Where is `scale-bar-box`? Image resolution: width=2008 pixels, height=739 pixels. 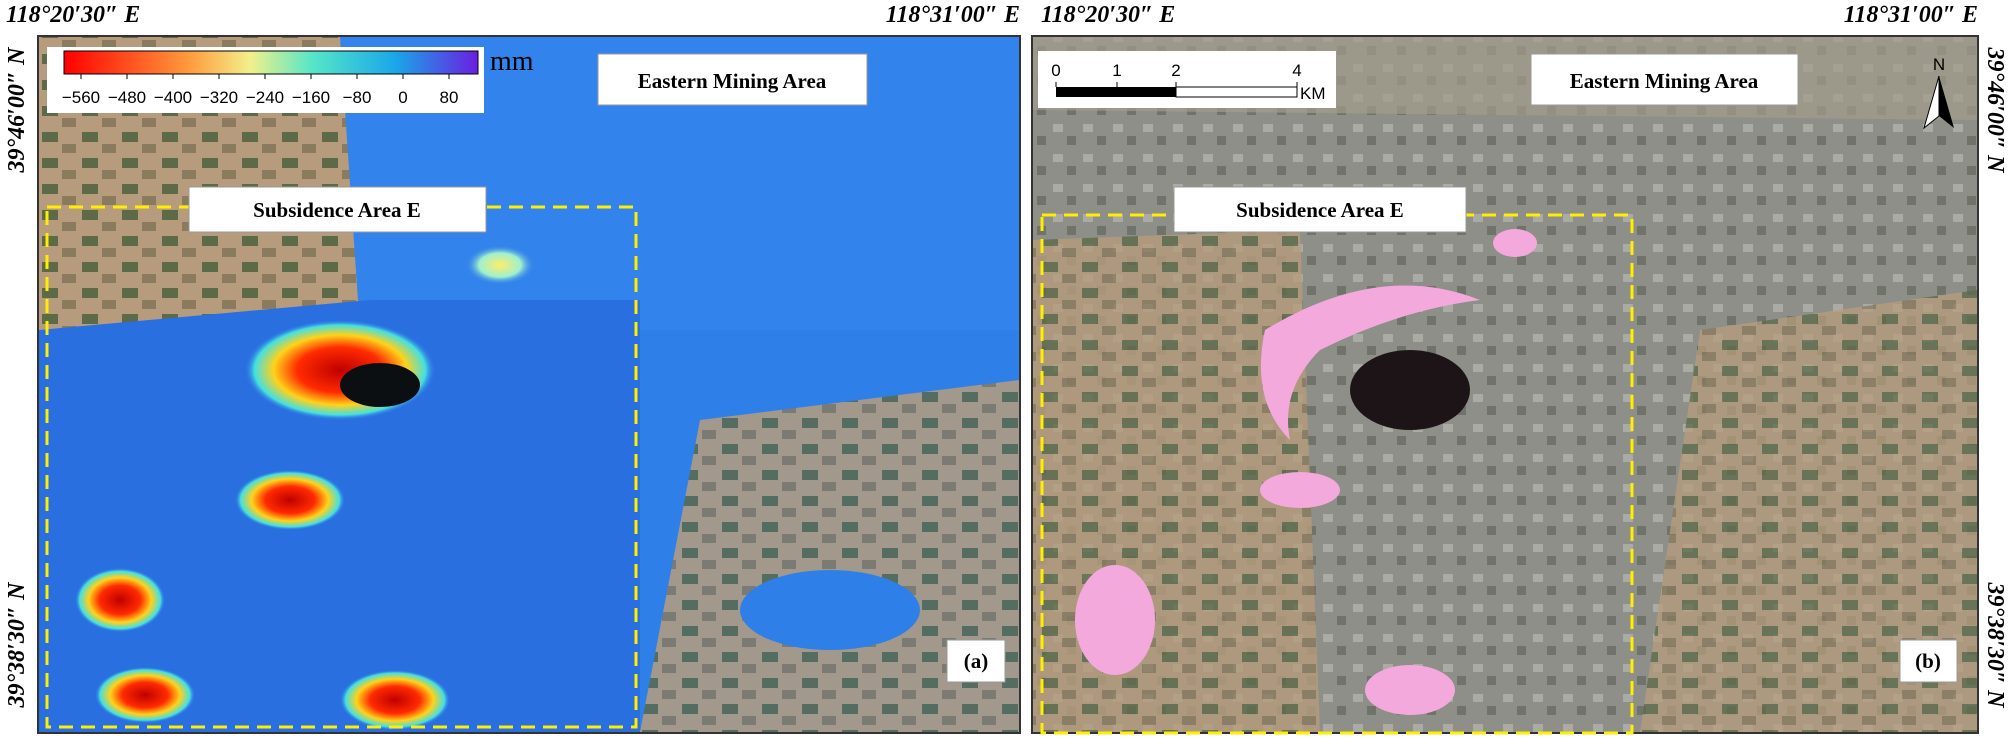 scale-bar-box is located at coordinates (1187, 79).